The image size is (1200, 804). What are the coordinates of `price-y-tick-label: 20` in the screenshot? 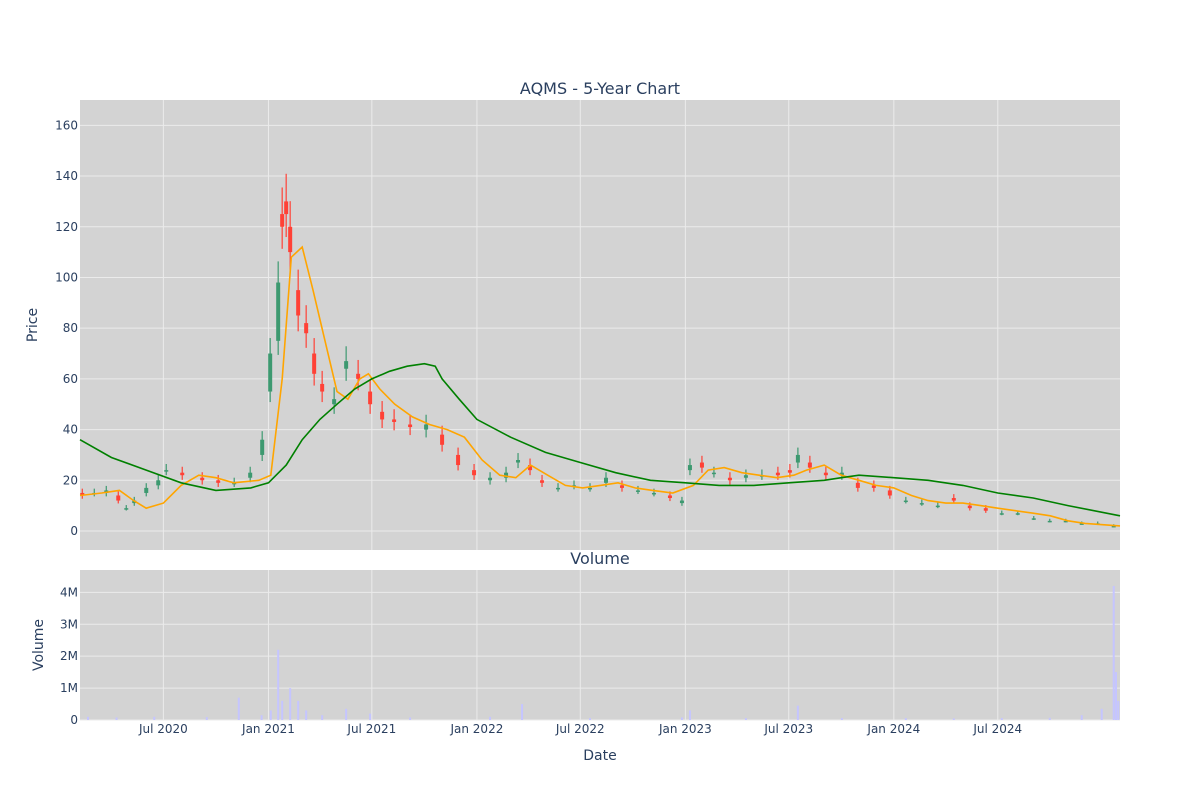 It's located at (70, 480).